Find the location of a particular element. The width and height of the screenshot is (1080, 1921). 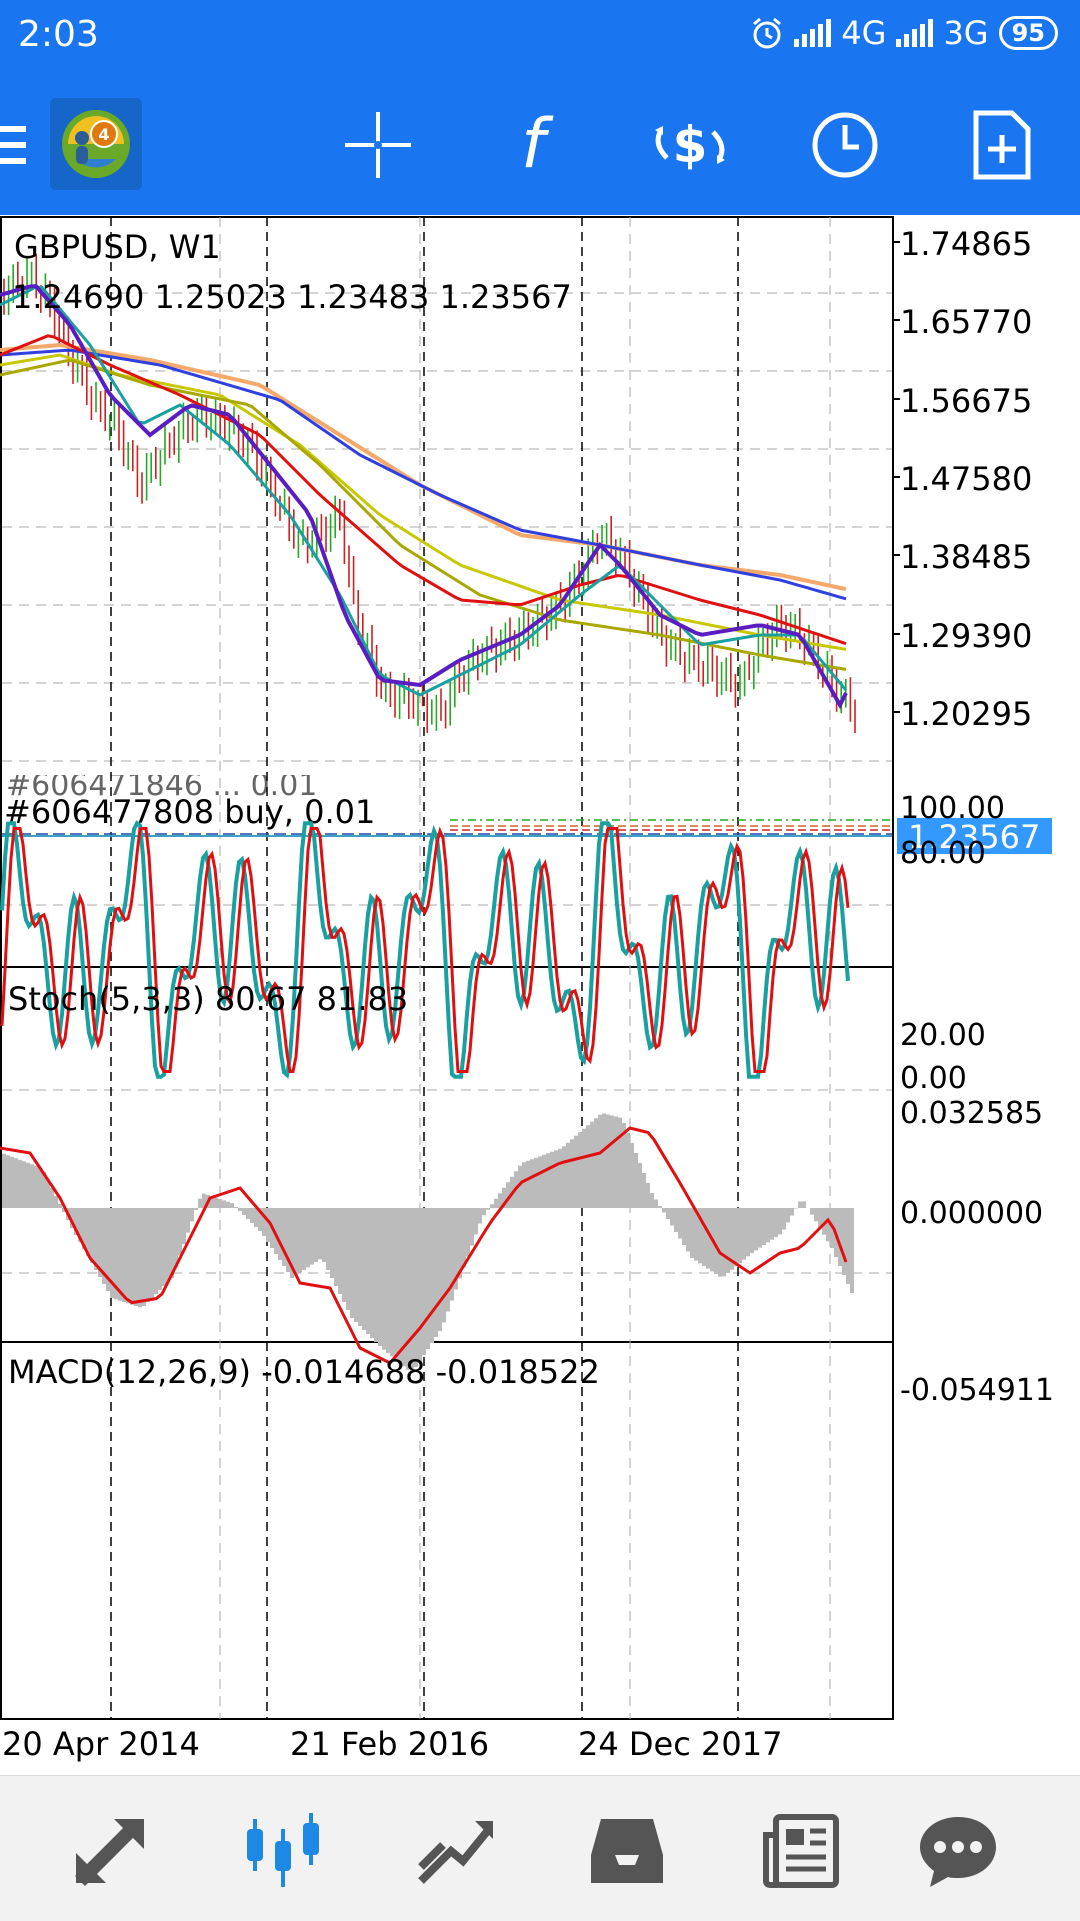

nav-chart is located at coordinates (283, 1851).